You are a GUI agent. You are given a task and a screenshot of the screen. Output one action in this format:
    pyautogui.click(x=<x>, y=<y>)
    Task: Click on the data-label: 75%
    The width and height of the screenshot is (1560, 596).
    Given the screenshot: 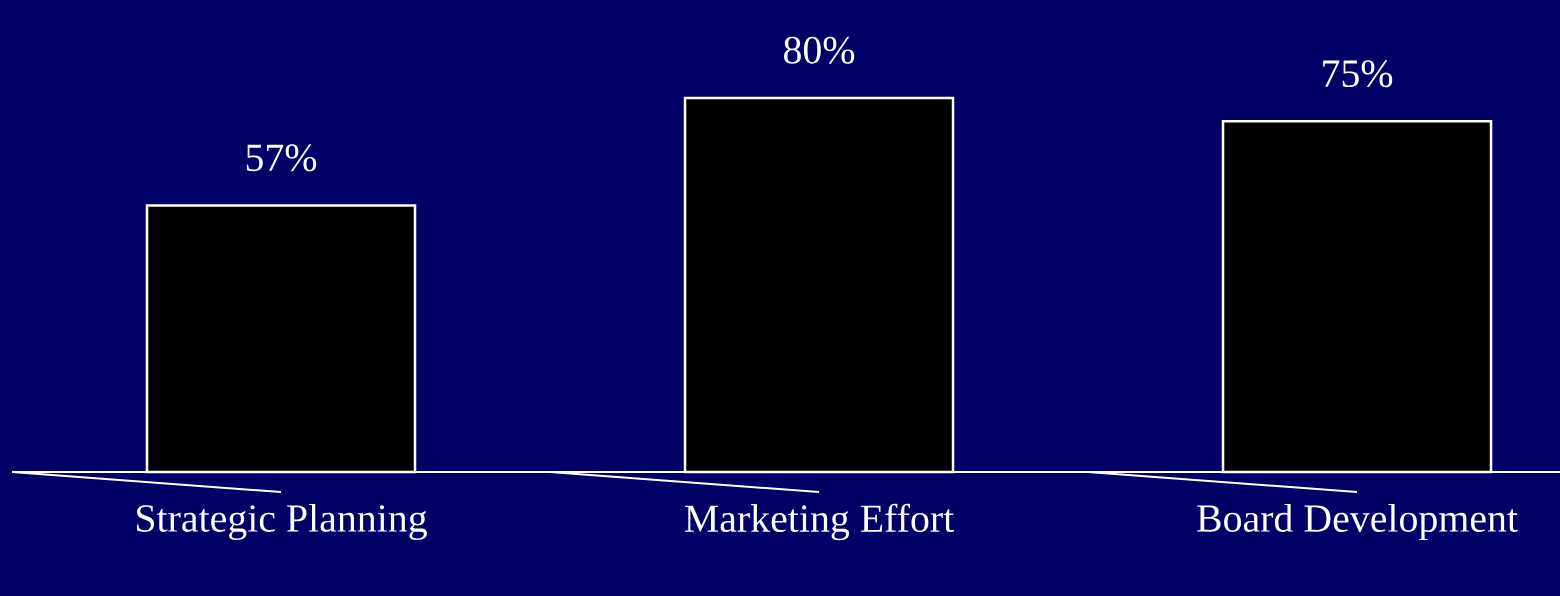 What is the action you would take?
    pyautogui.click(x=1358, y=74)
    